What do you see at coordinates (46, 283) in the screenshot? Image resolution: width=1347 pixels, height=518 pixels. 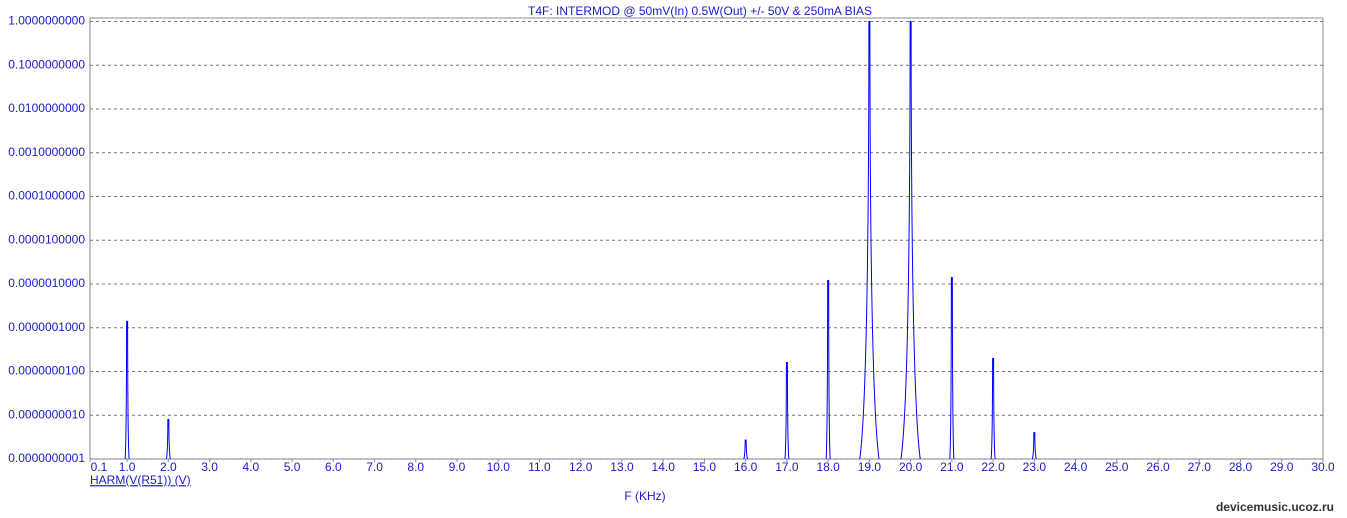 I see `y-tick-label: 0.0000010000` at bounding box center [46, 283].